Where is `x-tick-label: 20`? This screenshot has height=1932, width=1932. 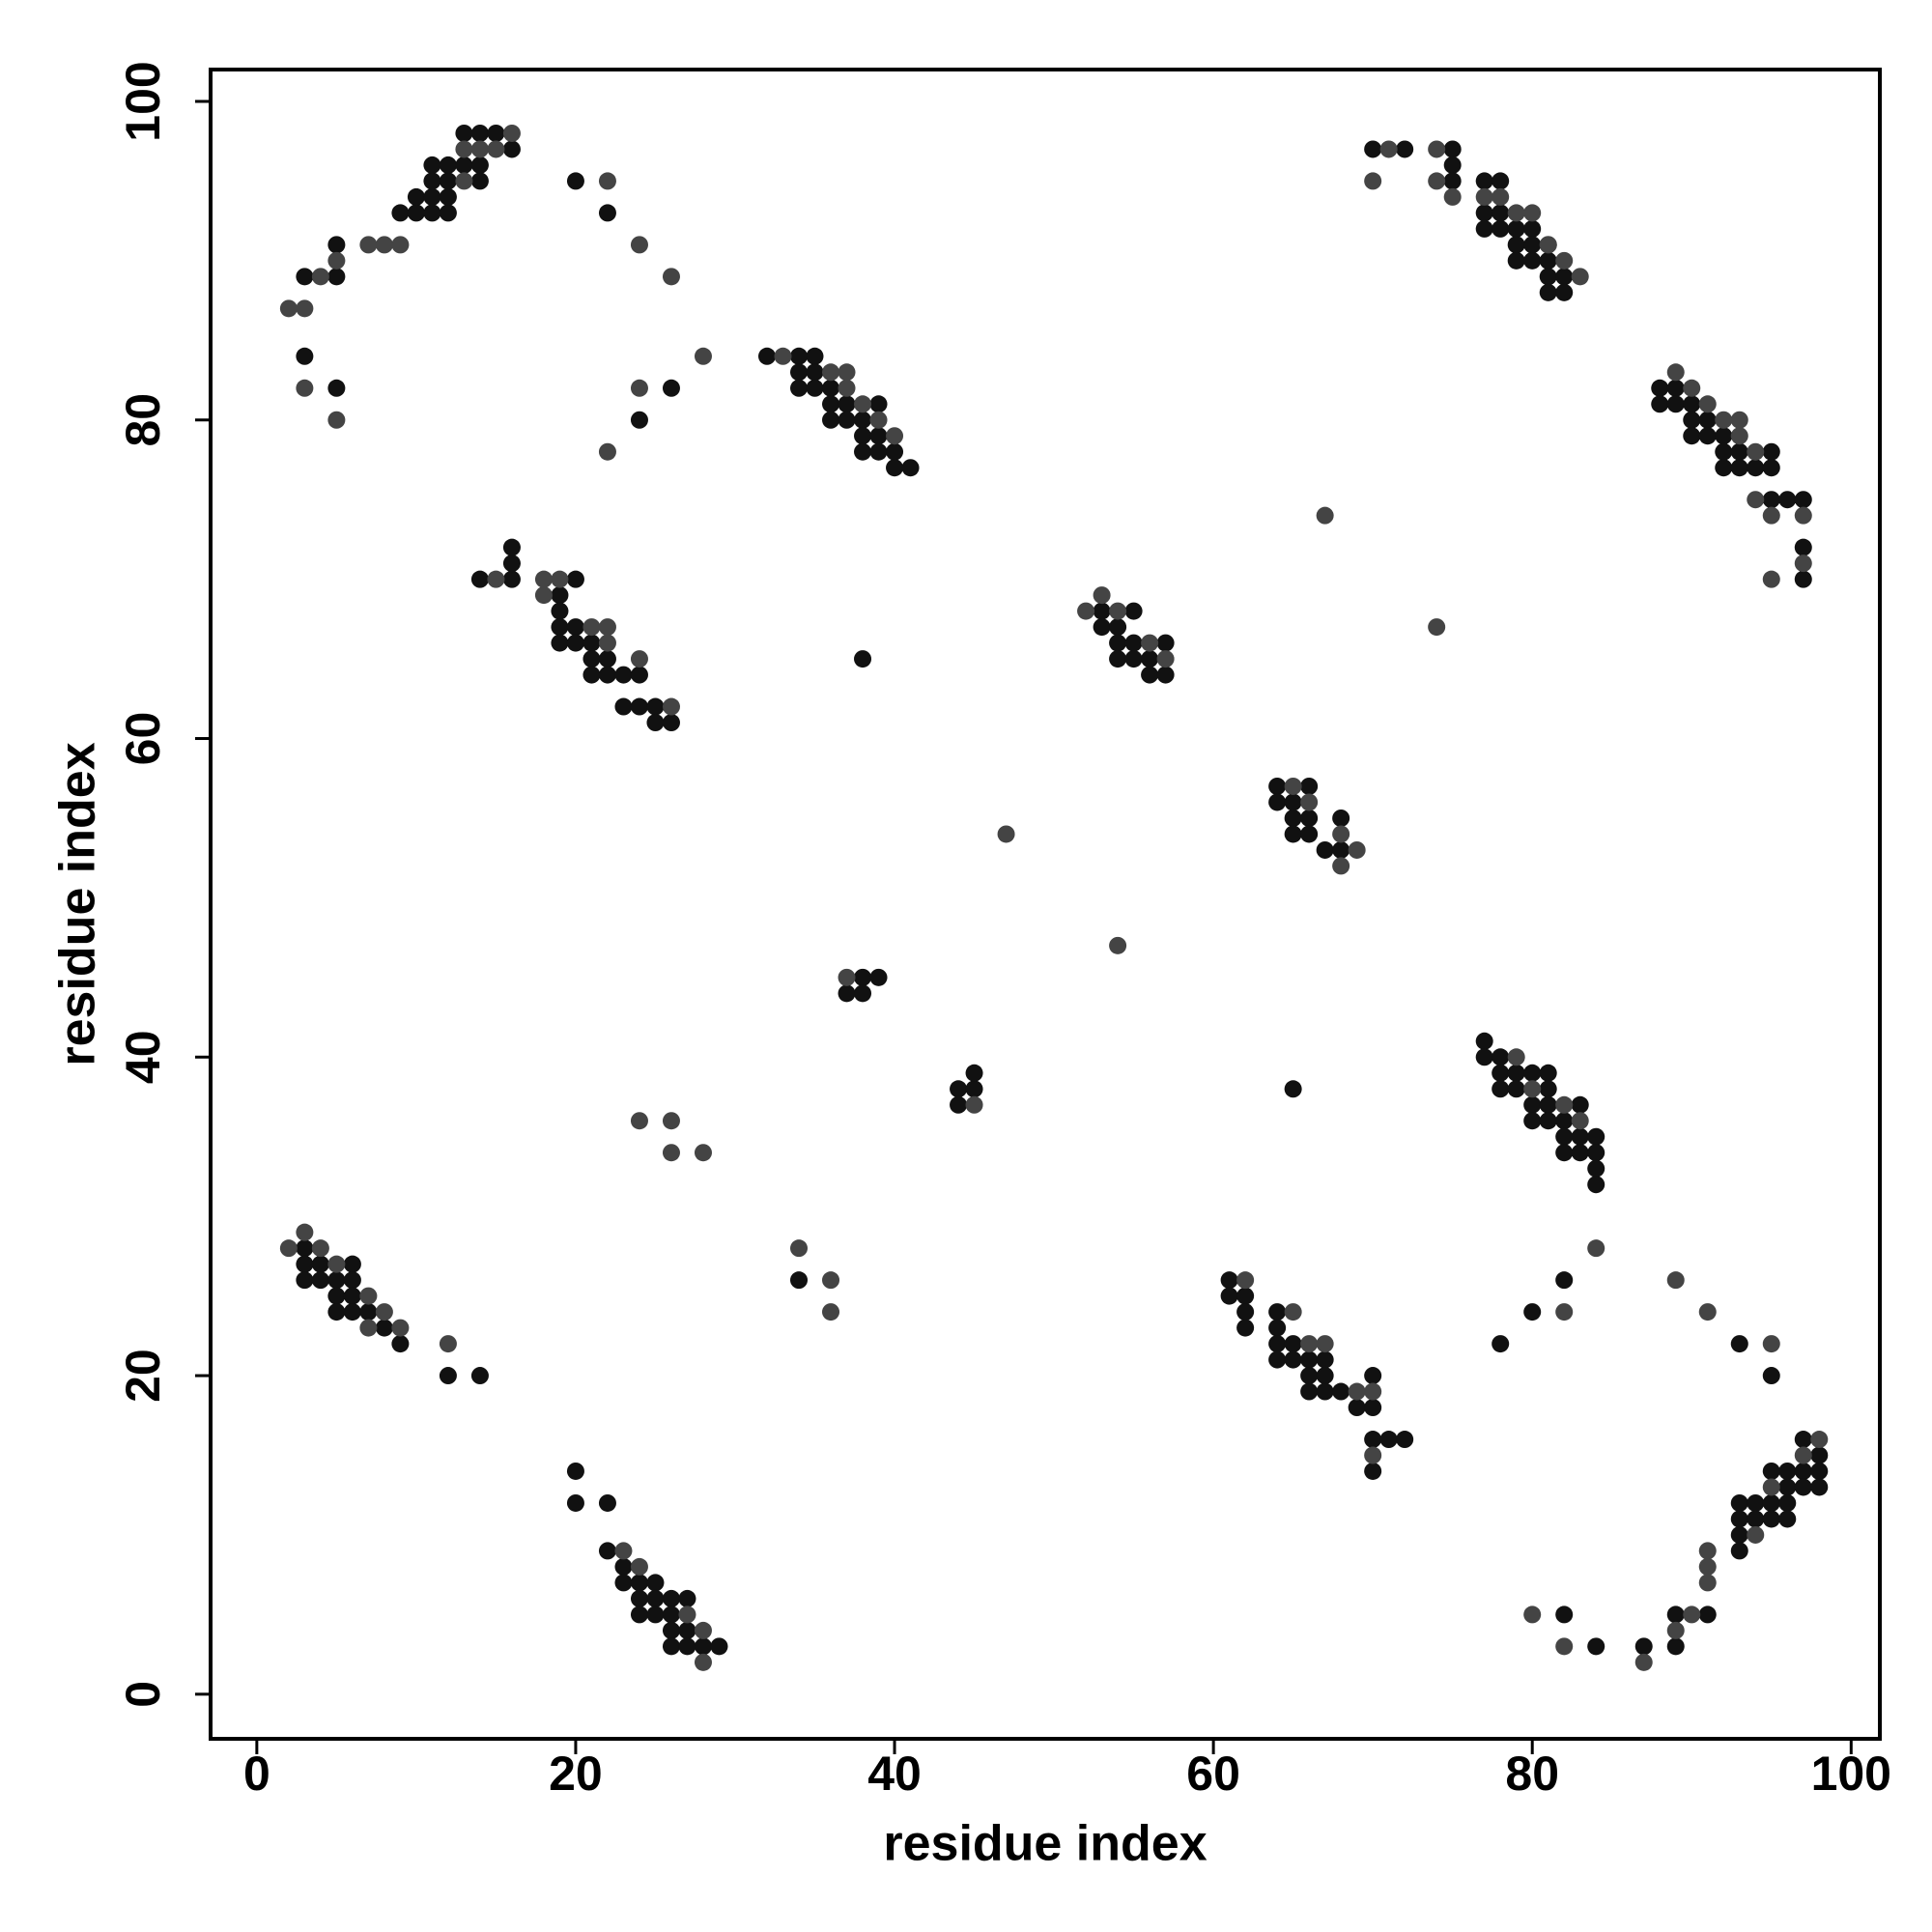
x-tick-label: 20 is located at coordinates (576, 1774).